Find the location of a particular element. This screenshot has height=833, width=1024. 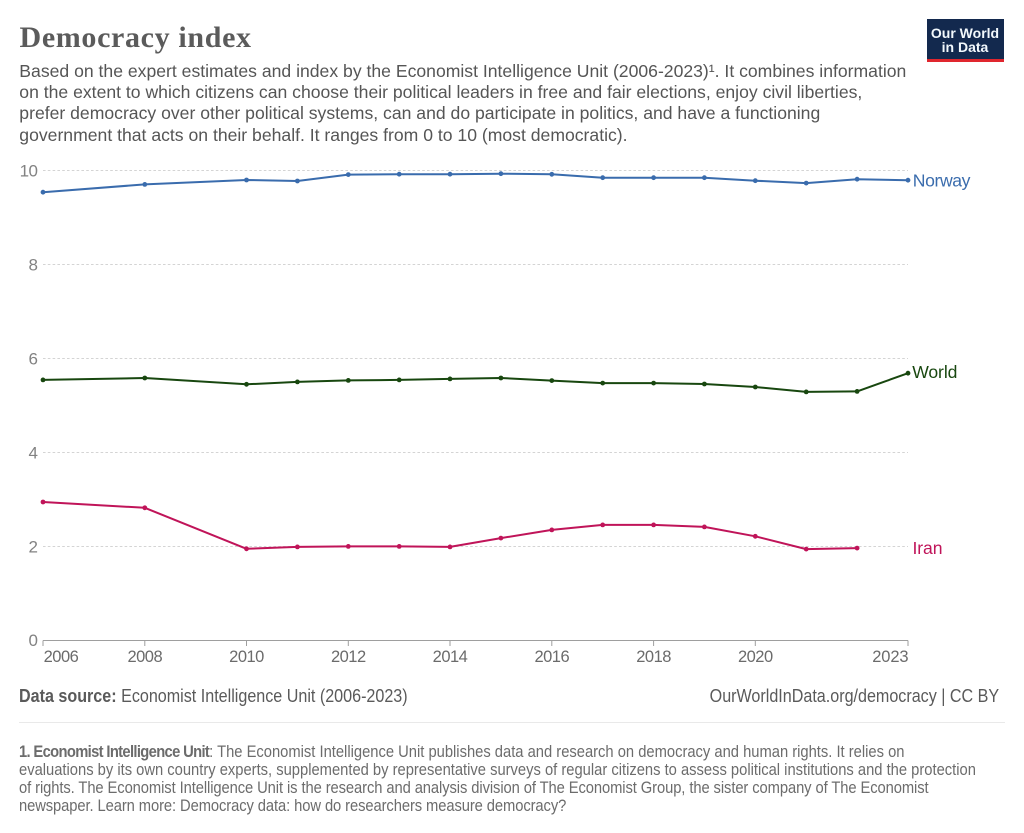

svg-text: 2016 is located at coordinates (551, 657).